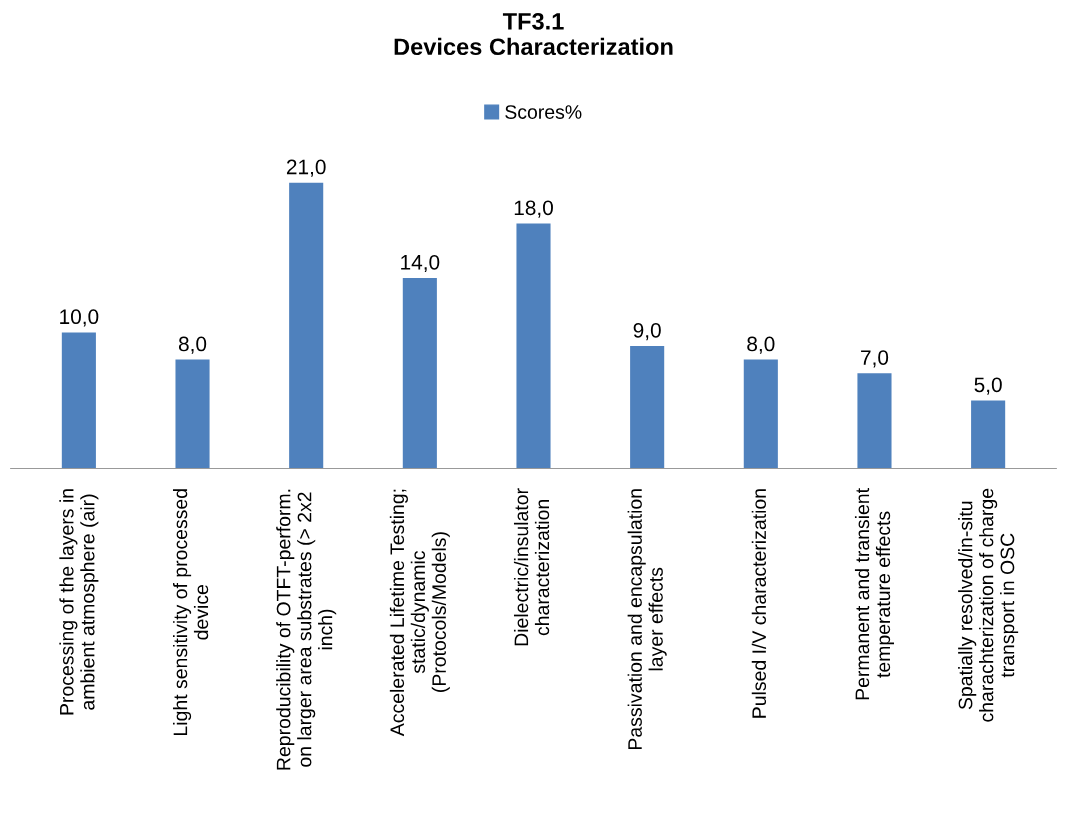  Describe the element at coordinates (190, 612) in the screenshot. I see `x-tick-label: Light sensitivity of processed device` at that location.